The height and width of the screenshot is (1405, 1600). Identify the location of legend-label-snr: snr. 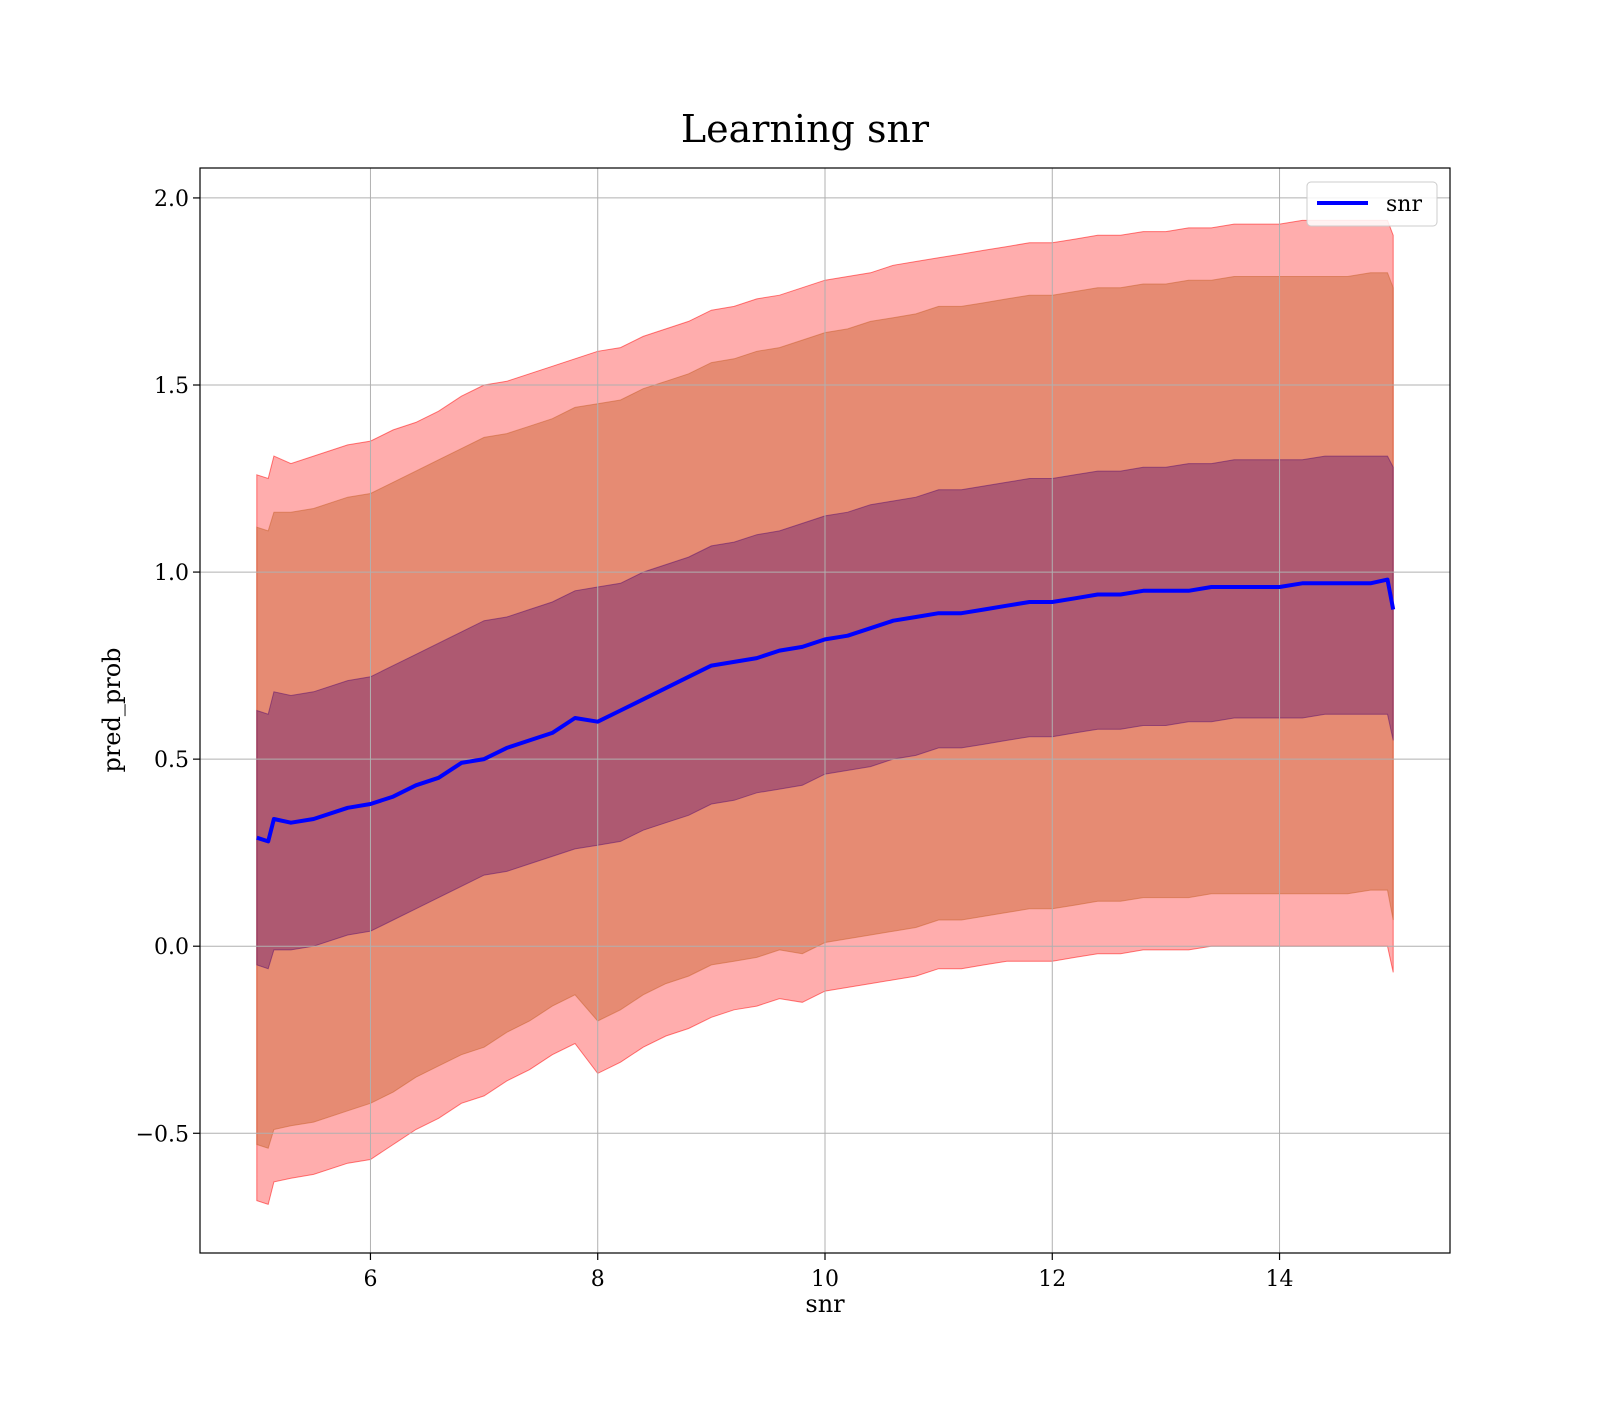
(1404, 204).